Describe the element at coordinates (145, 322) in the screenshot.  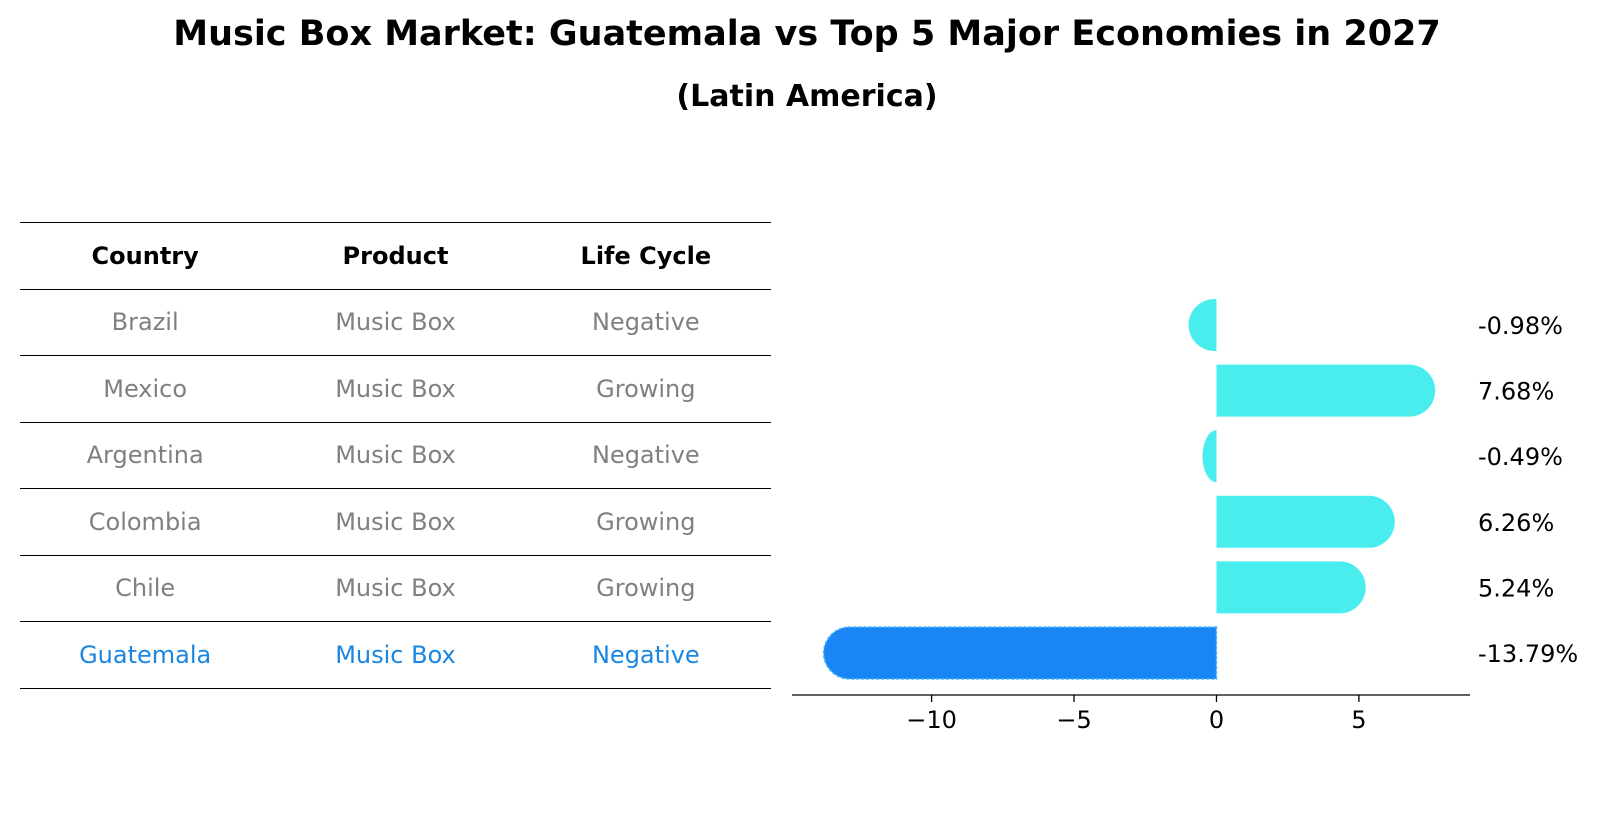
I see `cell-country: Brazil` at that location.